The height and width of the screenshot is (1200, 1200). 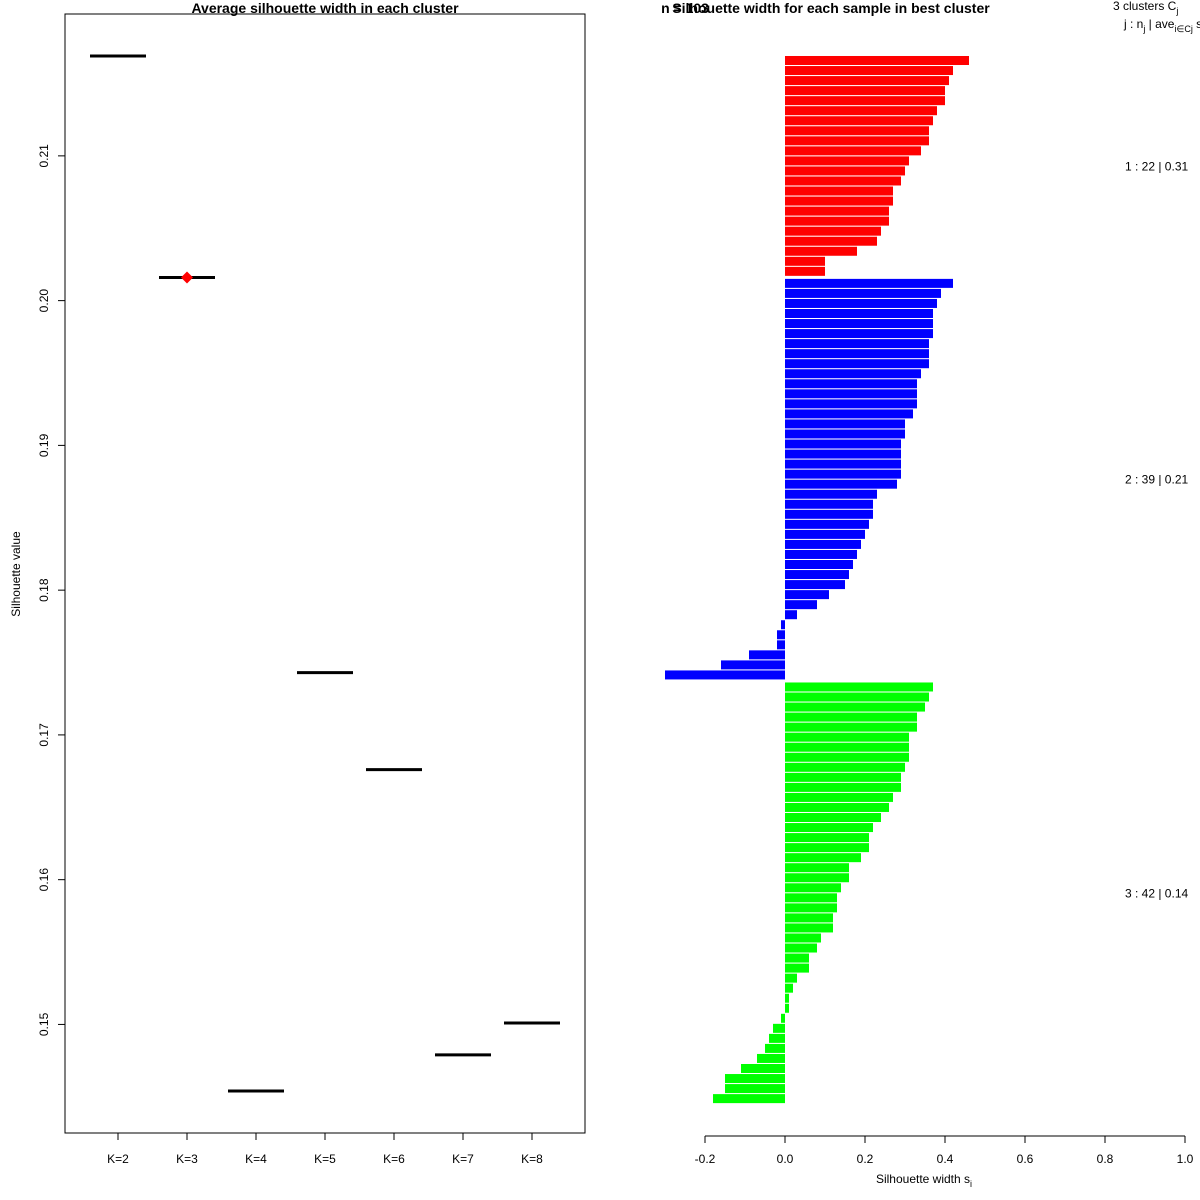 What do you see at coordinates (1133, 24) in the screenshot?
I see `legend-header-line2a: j : n` at bounding box center [1133, 24].